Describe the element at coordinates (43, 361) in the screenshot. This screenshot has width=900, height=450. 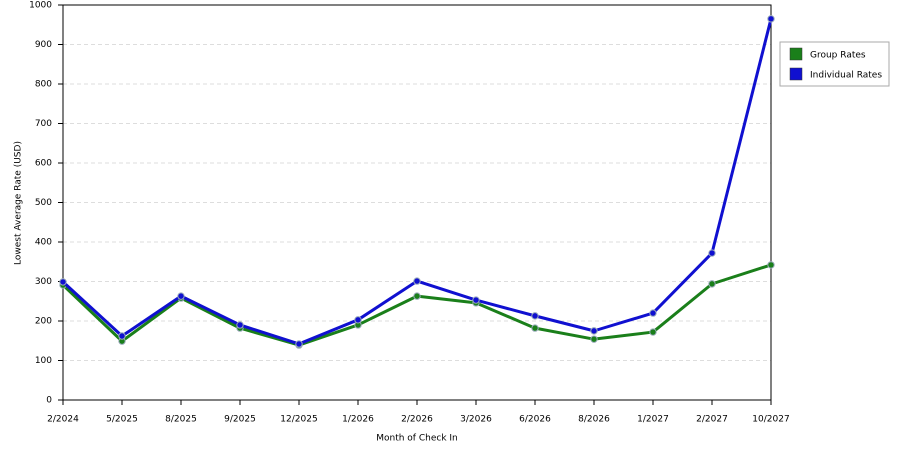
I see `y-tick-label: 100` at that location.